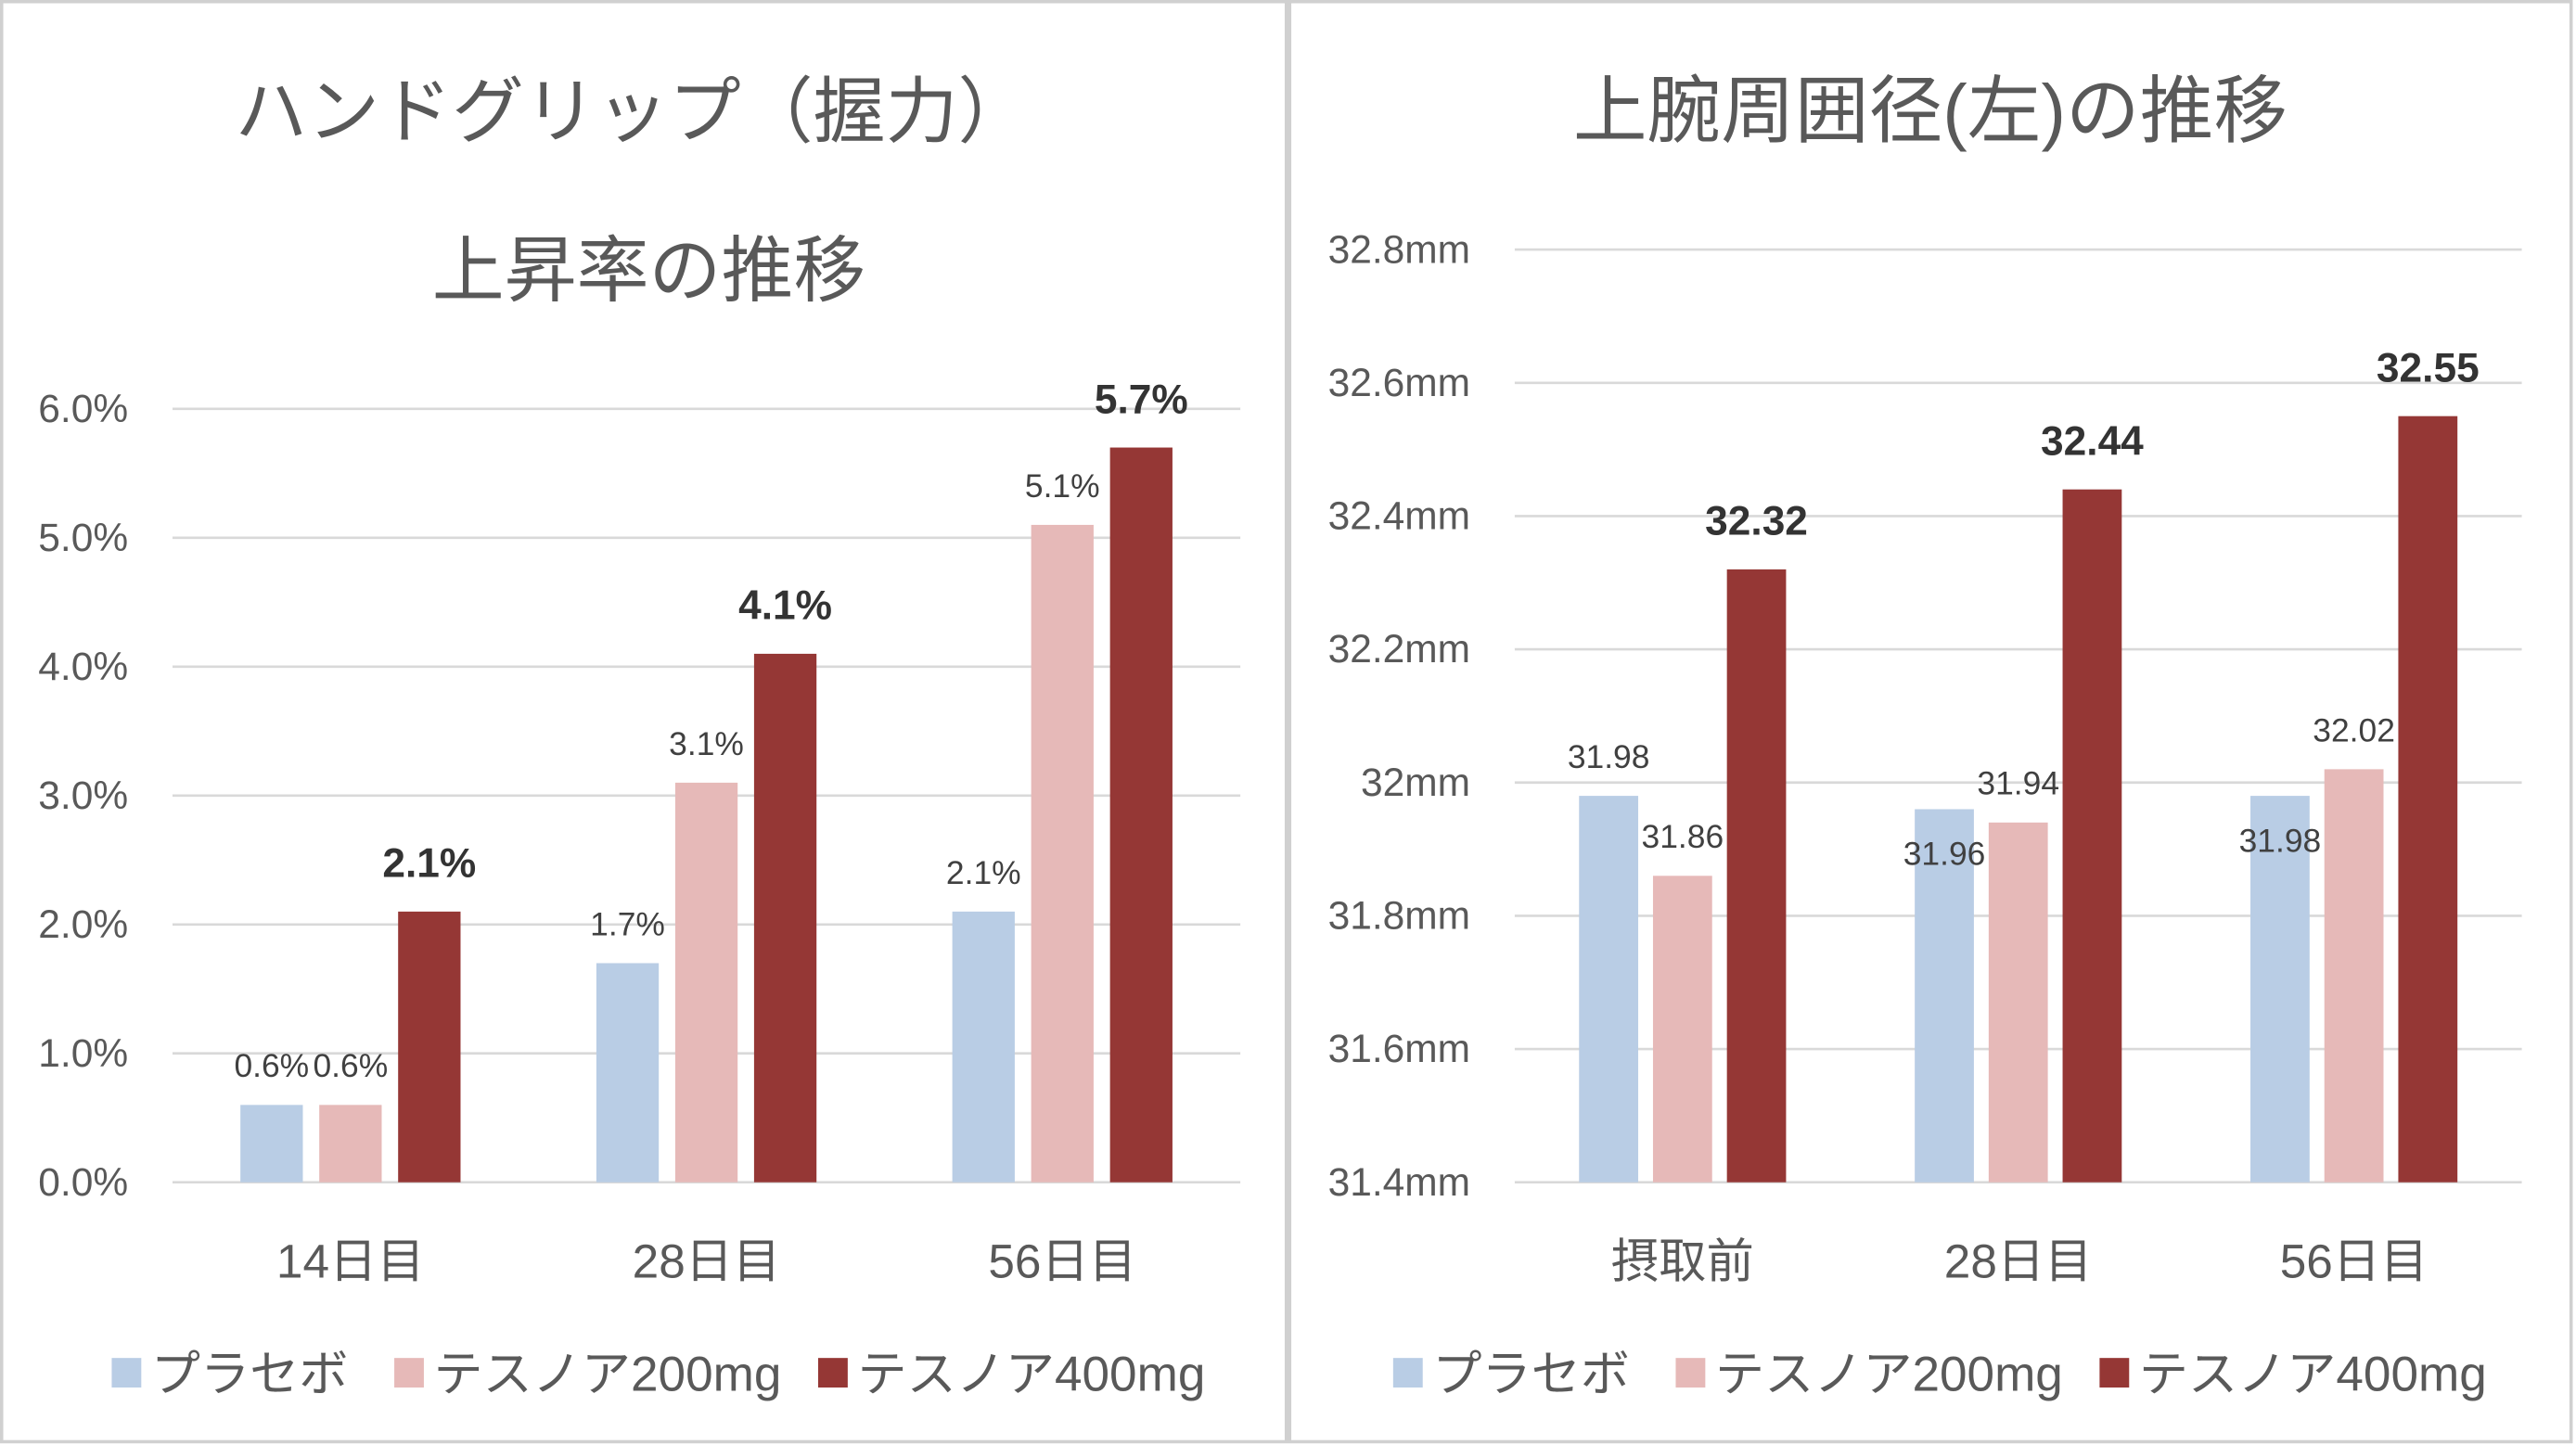  Describe the element at coordinates (1399, 250) in the screenshot. I see `right-y-tick-label: 32.8mm` at that location.